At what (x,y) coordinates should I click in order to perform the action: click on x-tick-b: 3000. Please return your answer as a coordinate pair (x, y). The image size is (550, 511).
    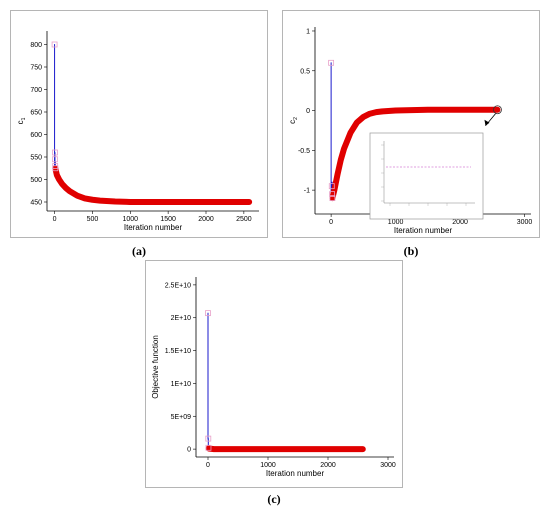
    Looking at the image, I should click on (525, 220).